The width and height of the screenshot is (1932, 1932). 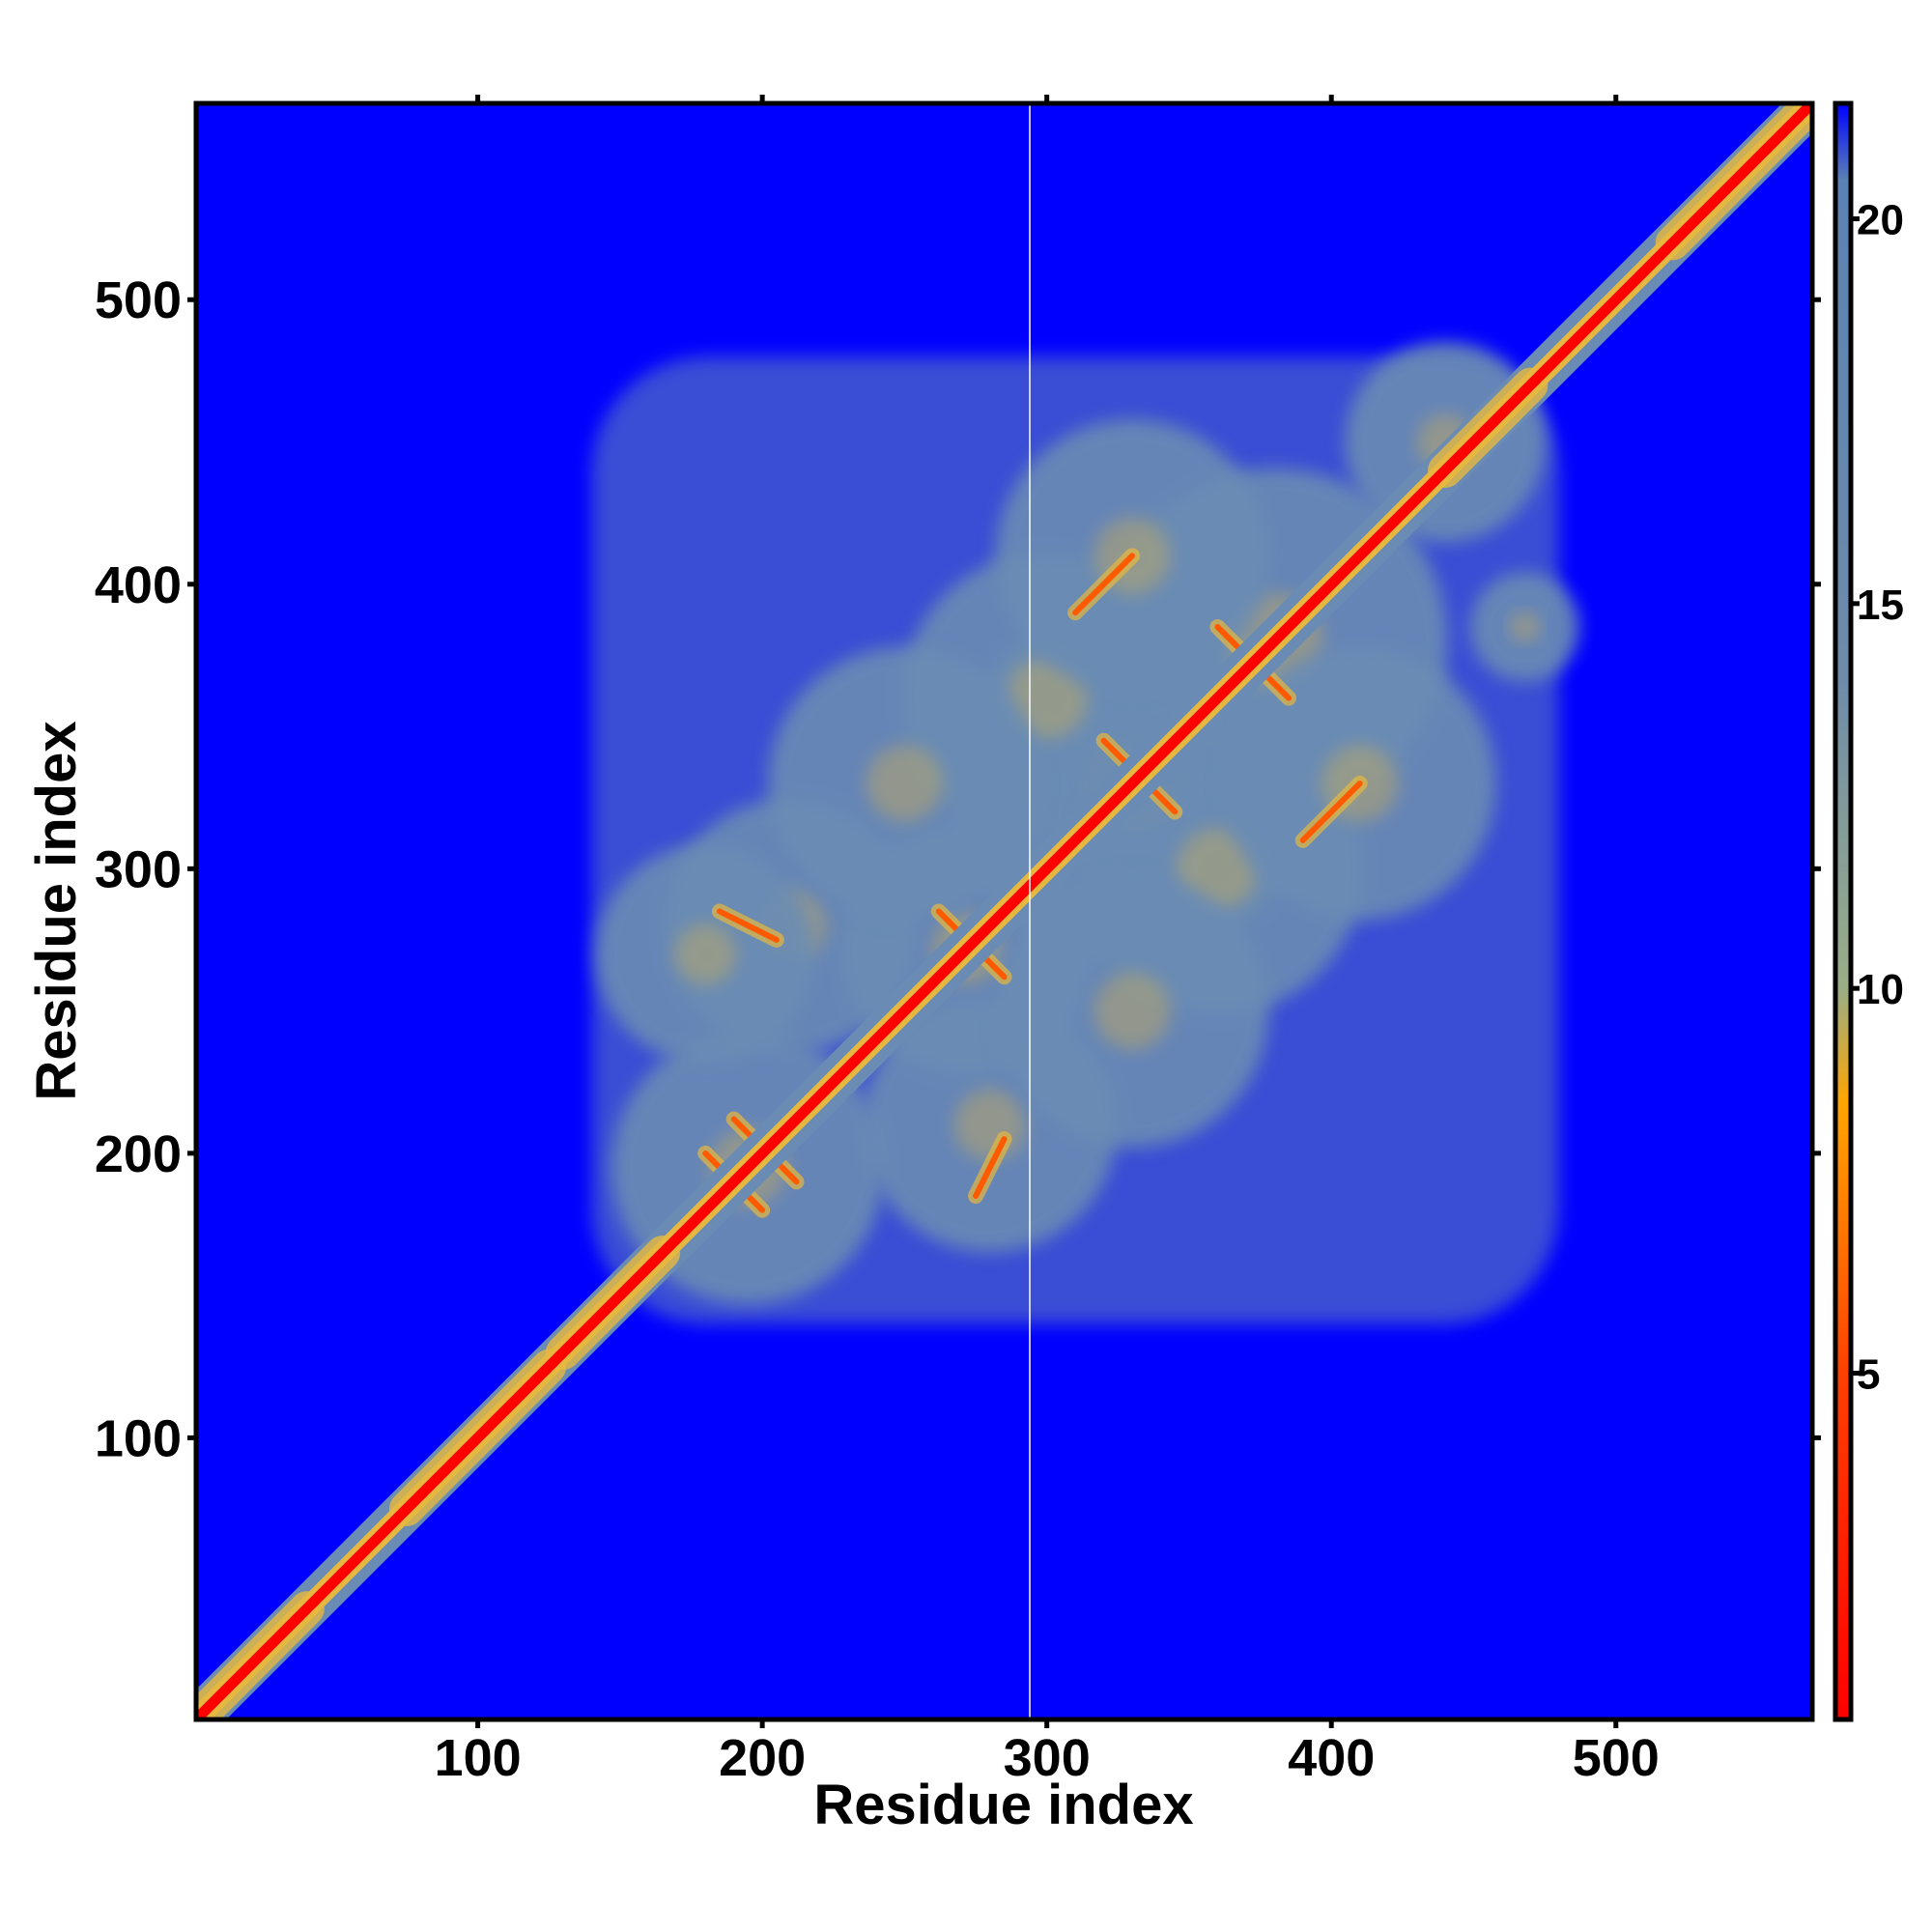 What do you see at coordinates (1877, 798) in the screenshot?
I see `colorbar-ticks: 5 10 15 20` at bounding box center [1877, 798].